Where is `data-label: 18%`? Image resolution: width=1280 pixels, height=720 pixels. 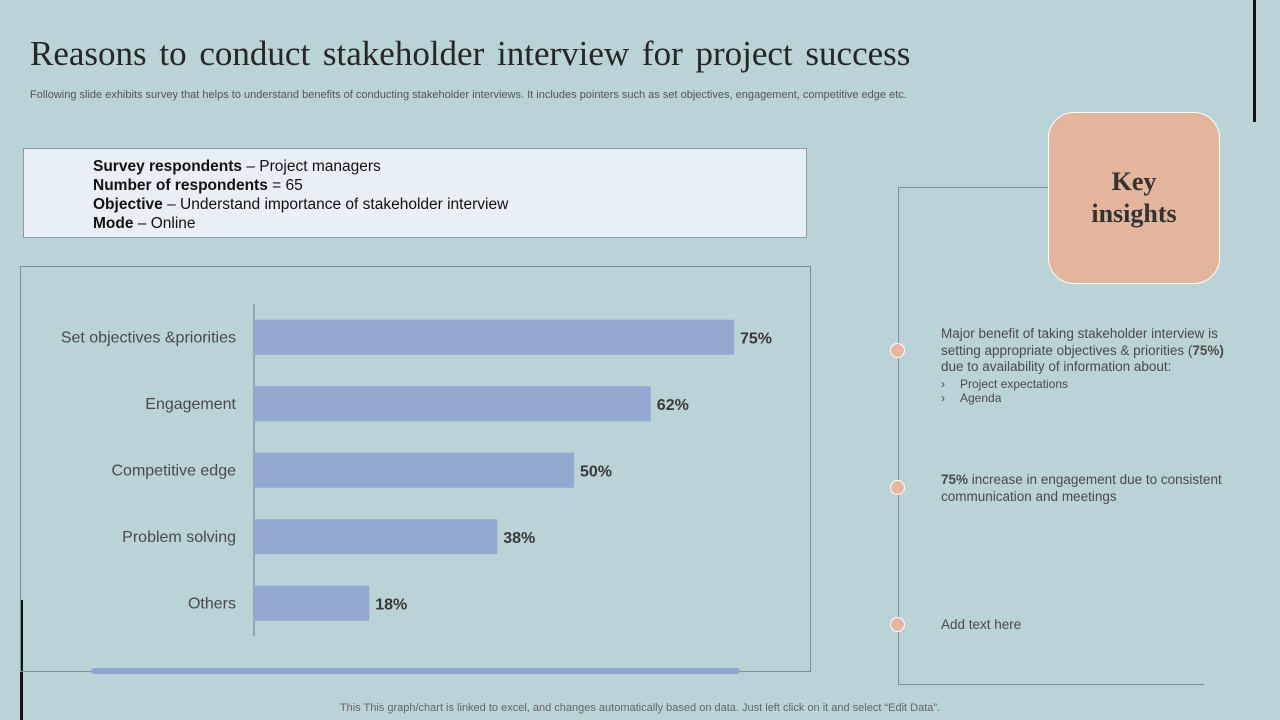 data-label: 18% is located at coordinates (391, 604).